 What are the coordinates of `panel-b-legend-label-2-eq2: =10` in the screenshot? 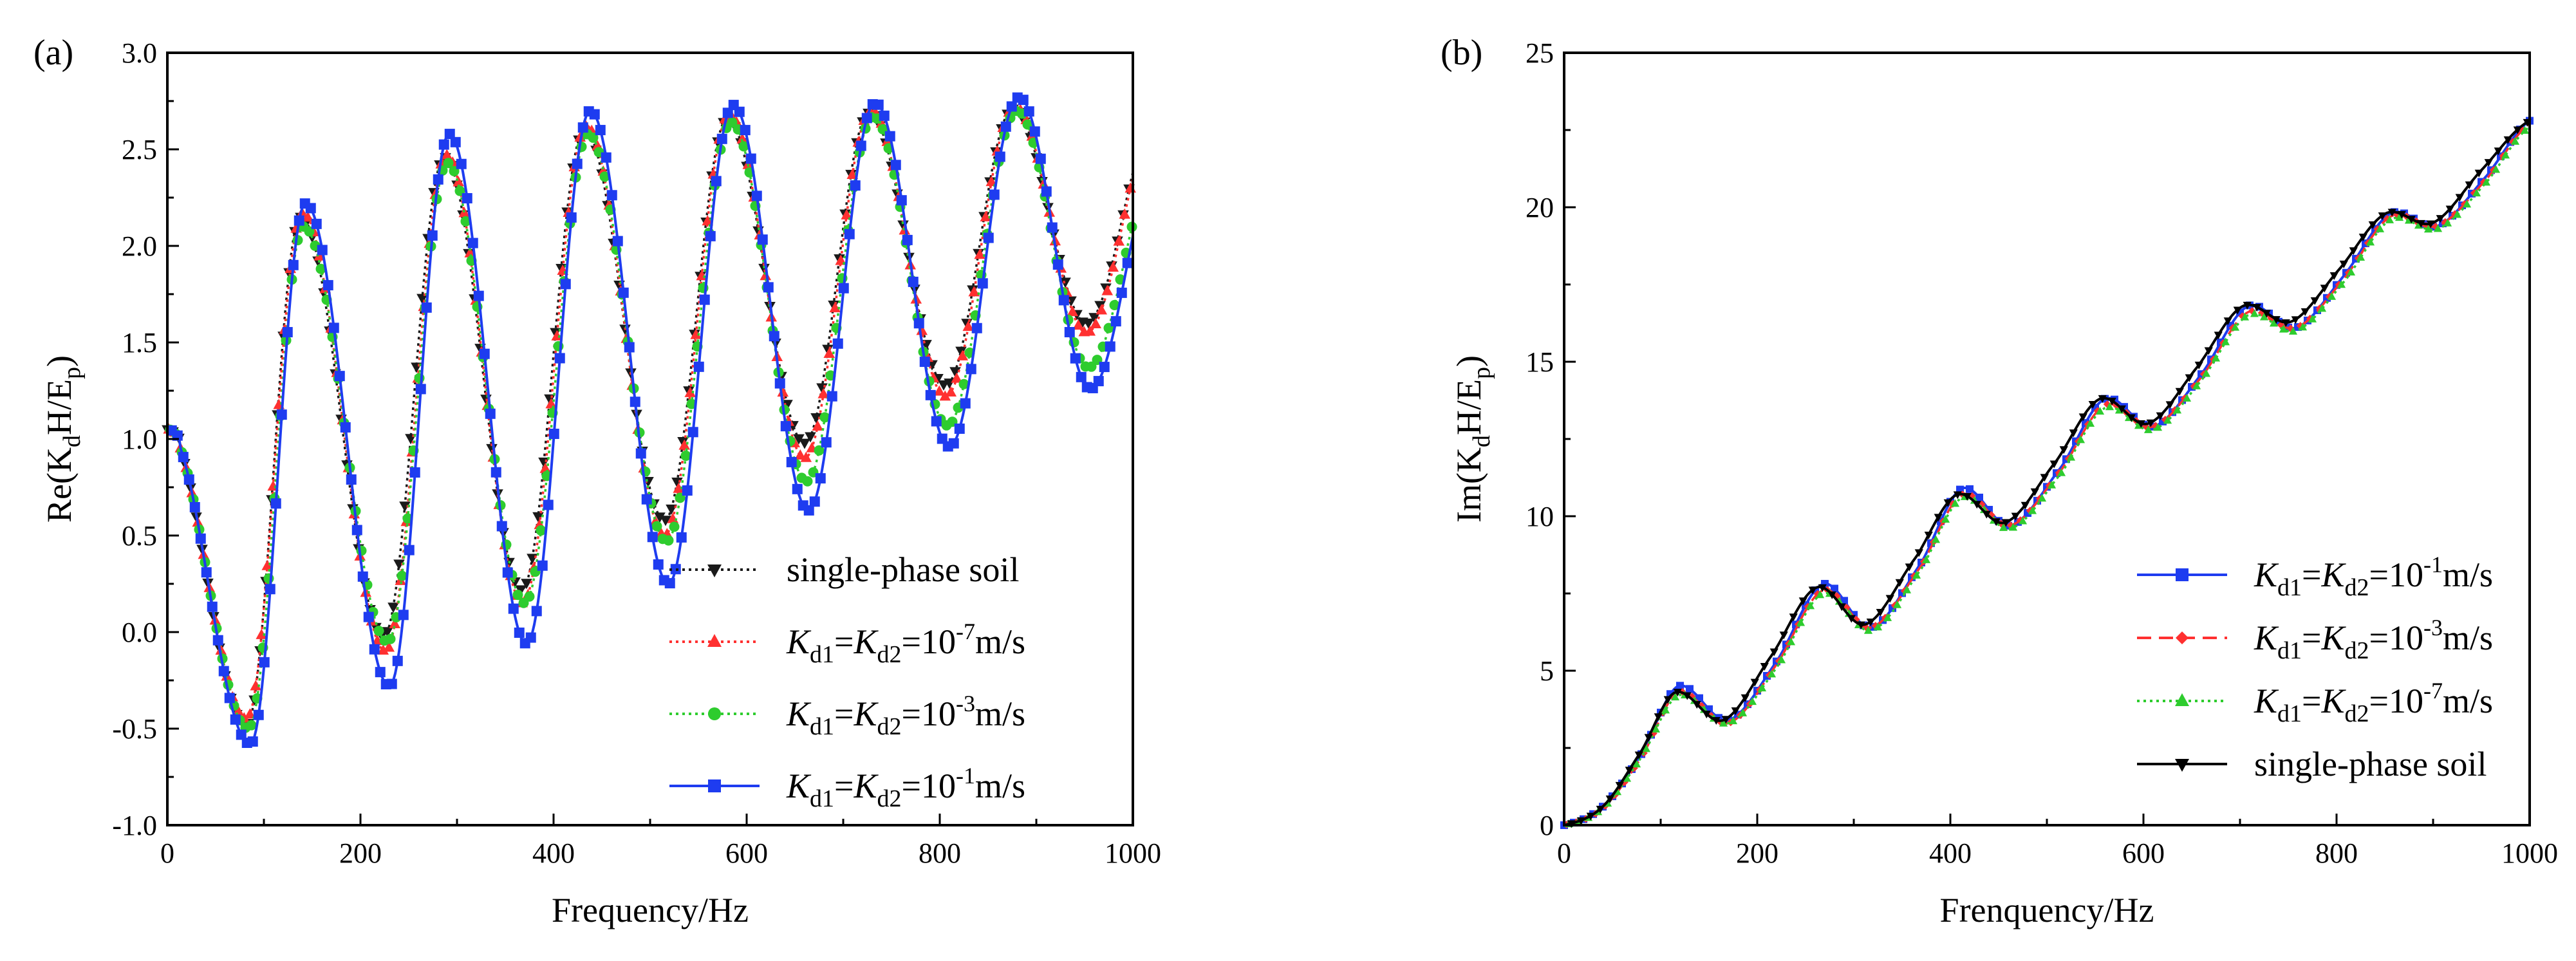 It's located at (2396, 701).